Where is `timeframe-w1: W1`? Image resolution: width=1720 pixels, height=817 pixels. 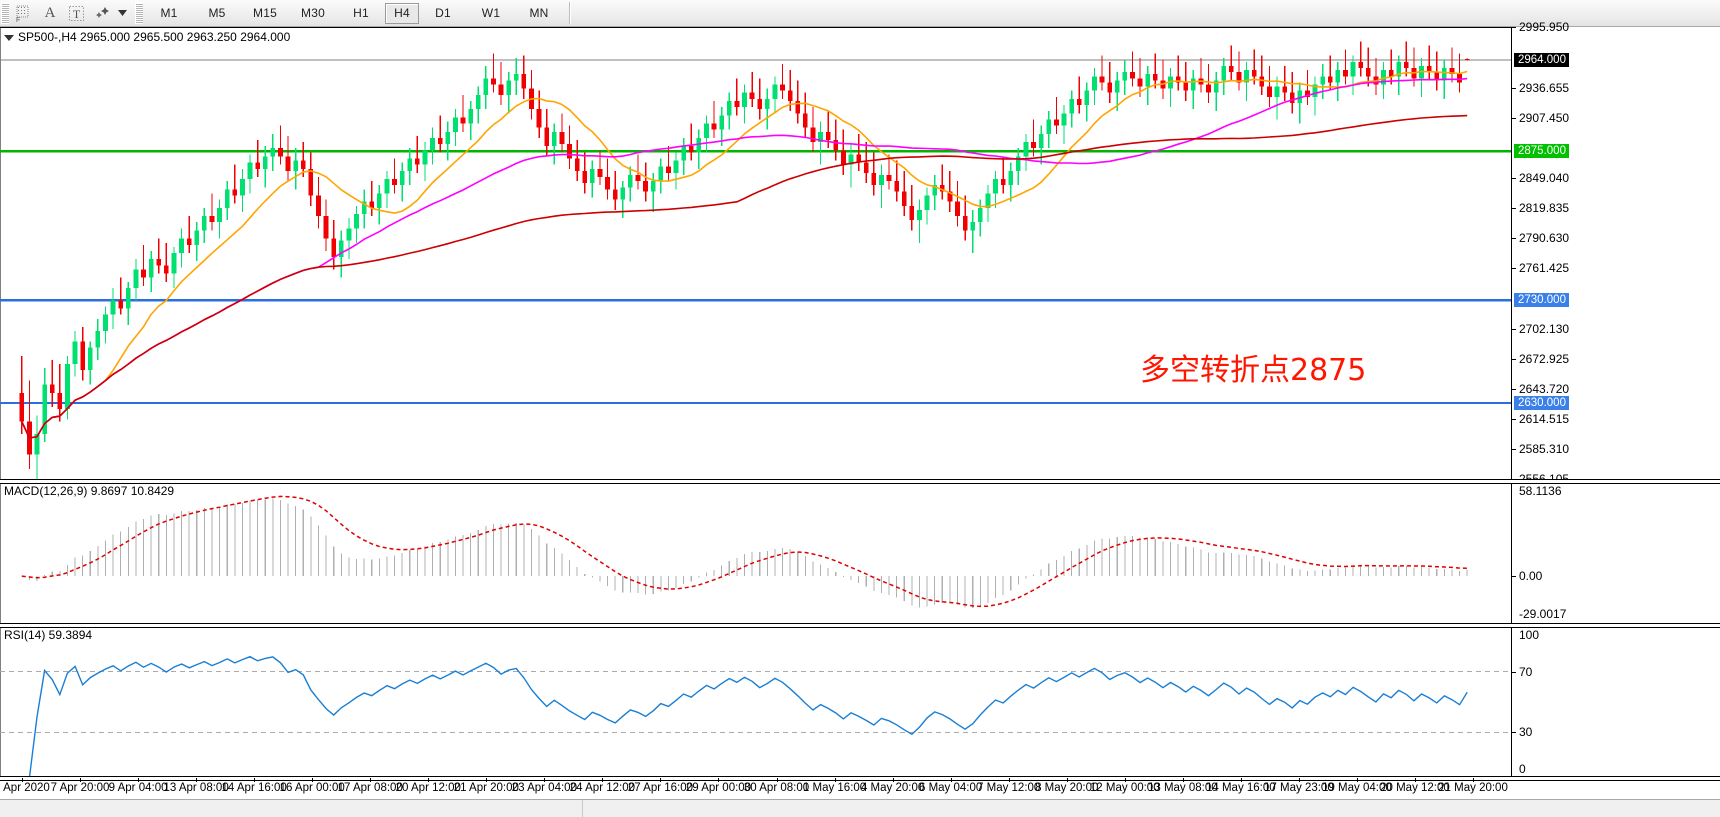
timeframe-w1: W1 is located at coordinates (491, 13).